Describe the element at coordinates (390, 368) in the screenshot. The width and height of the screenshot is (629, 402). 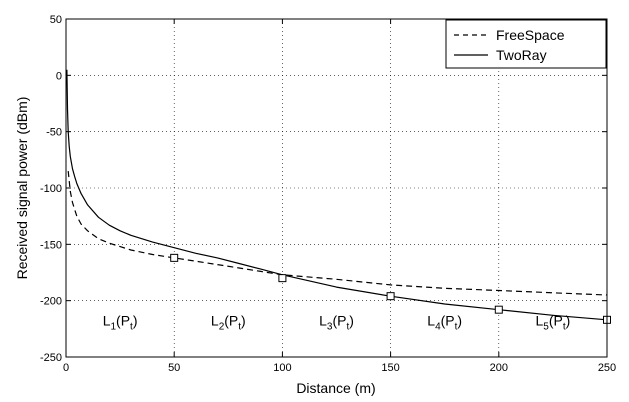
I see `x-tick-label: 150` at that location.